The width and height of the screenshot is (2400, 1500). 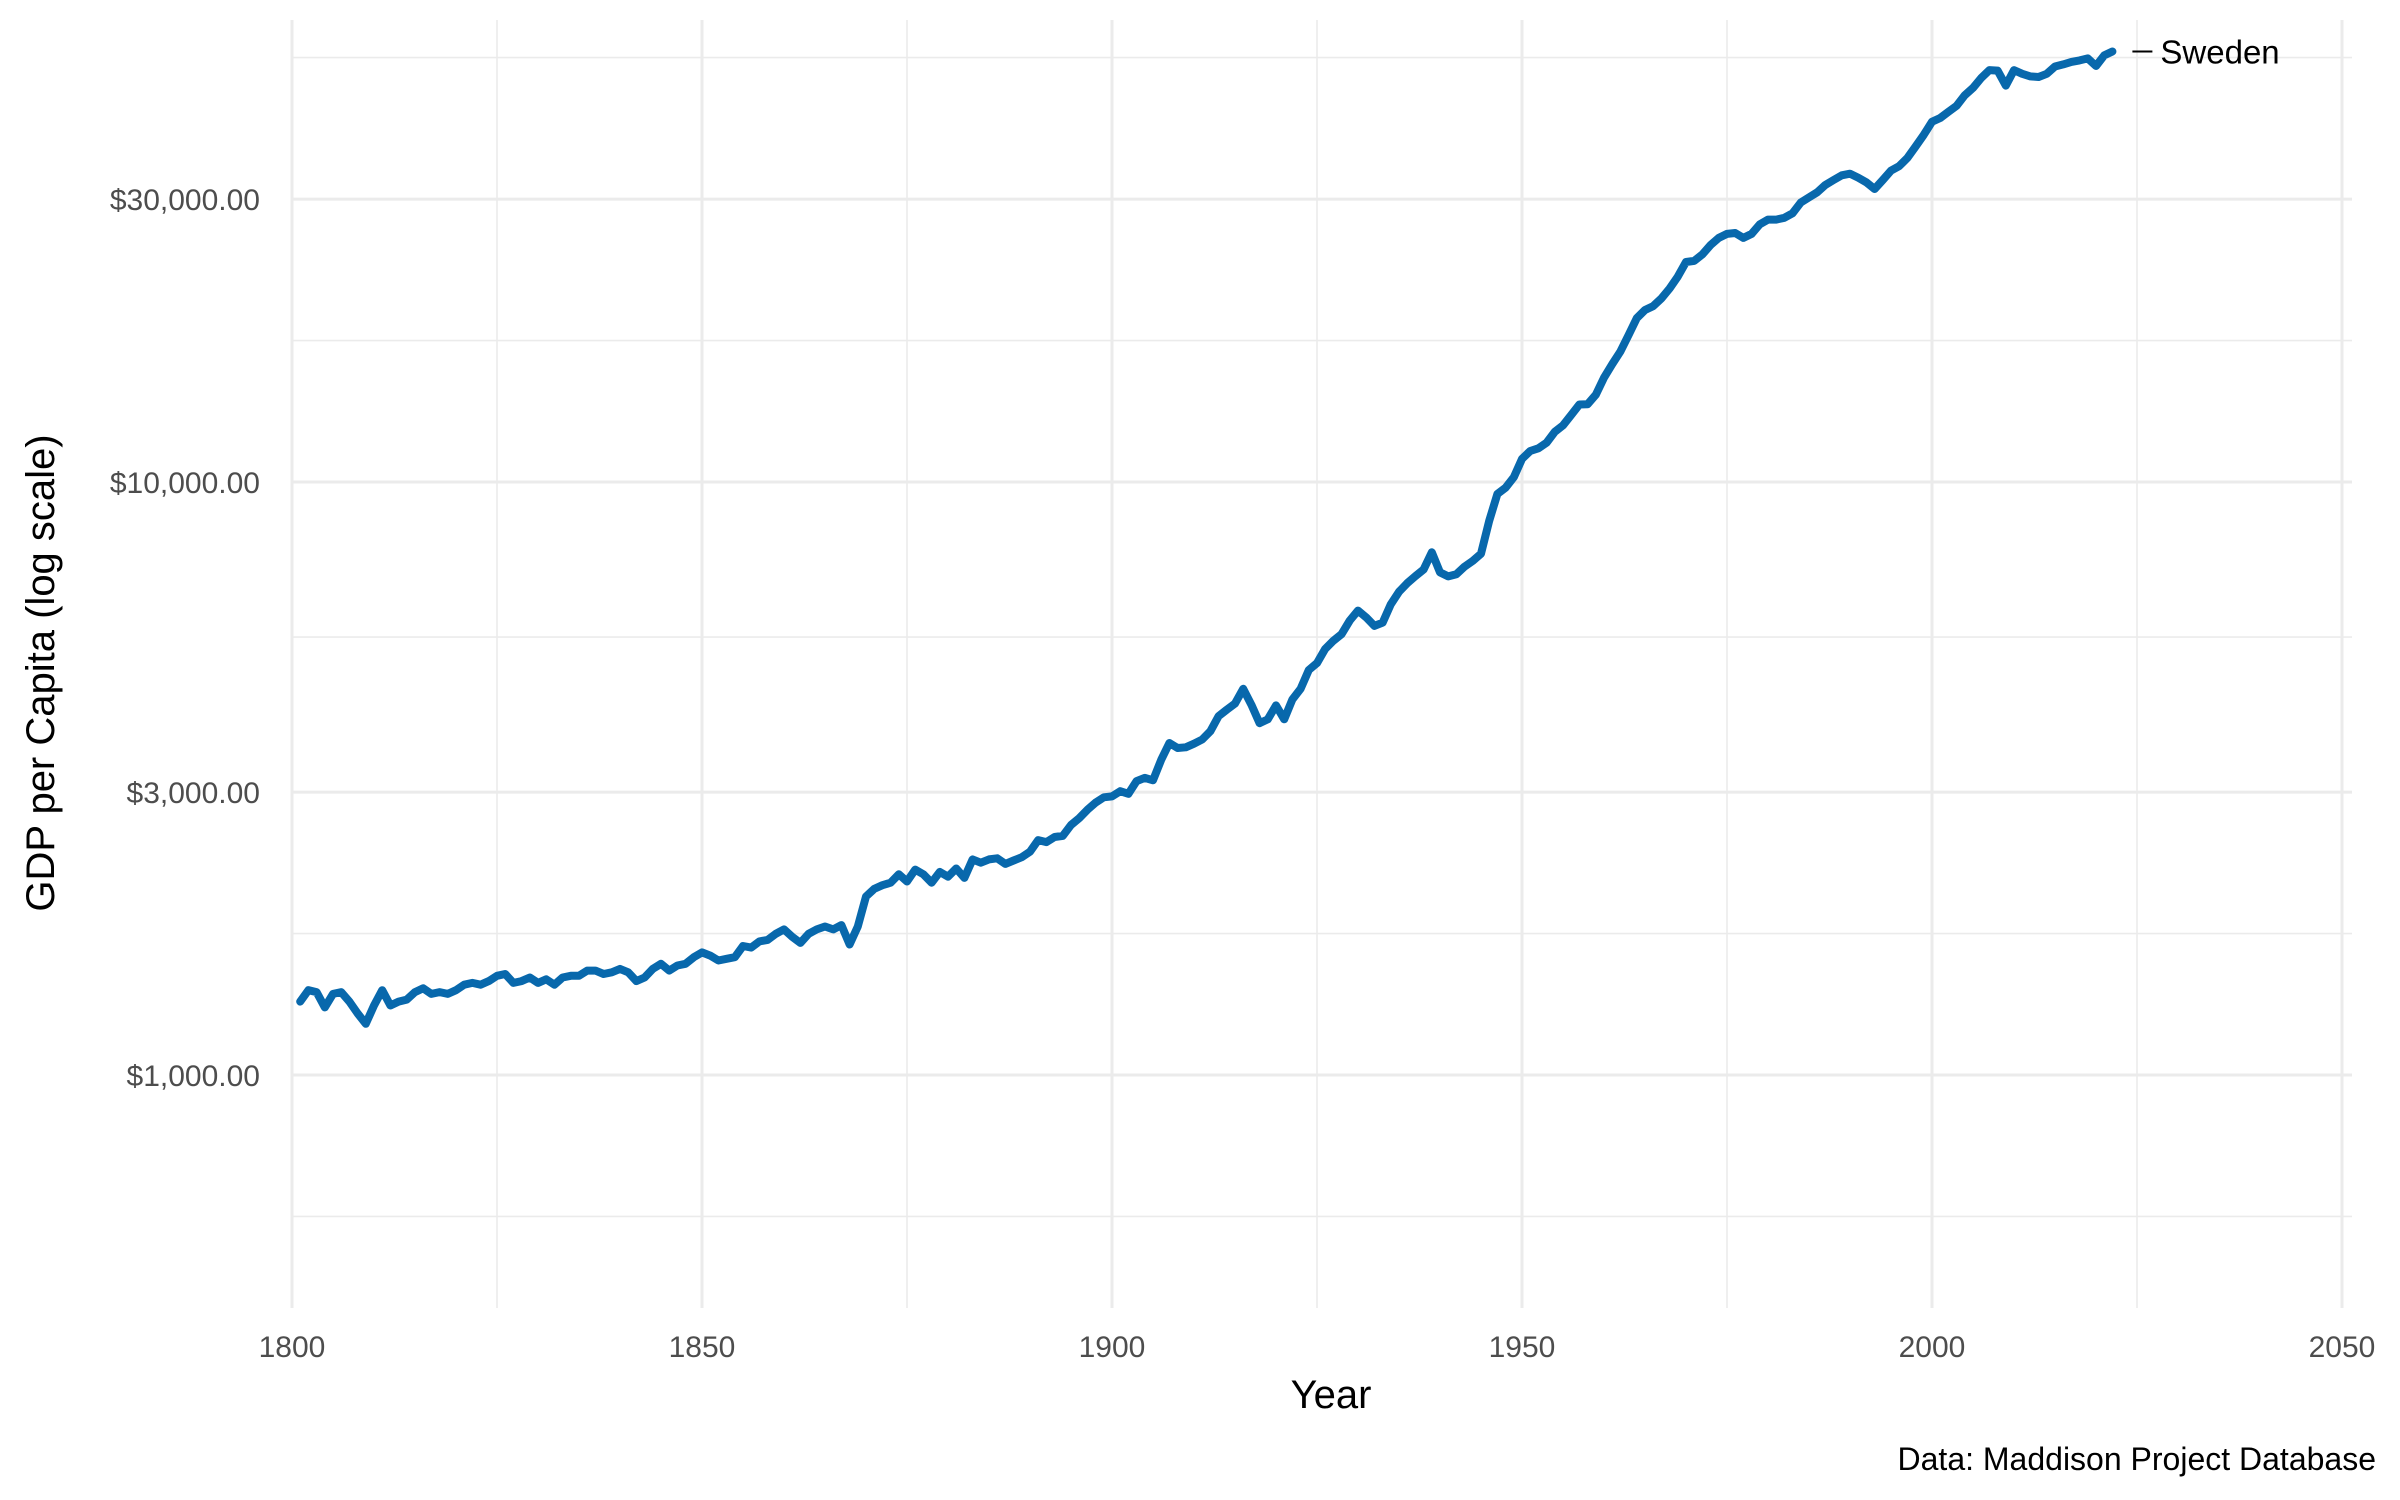 What do you see at coordinates (185, 483) in the screenshot?
I see `y-tick-label: $10,000.00` at bounding box center [185, 483].